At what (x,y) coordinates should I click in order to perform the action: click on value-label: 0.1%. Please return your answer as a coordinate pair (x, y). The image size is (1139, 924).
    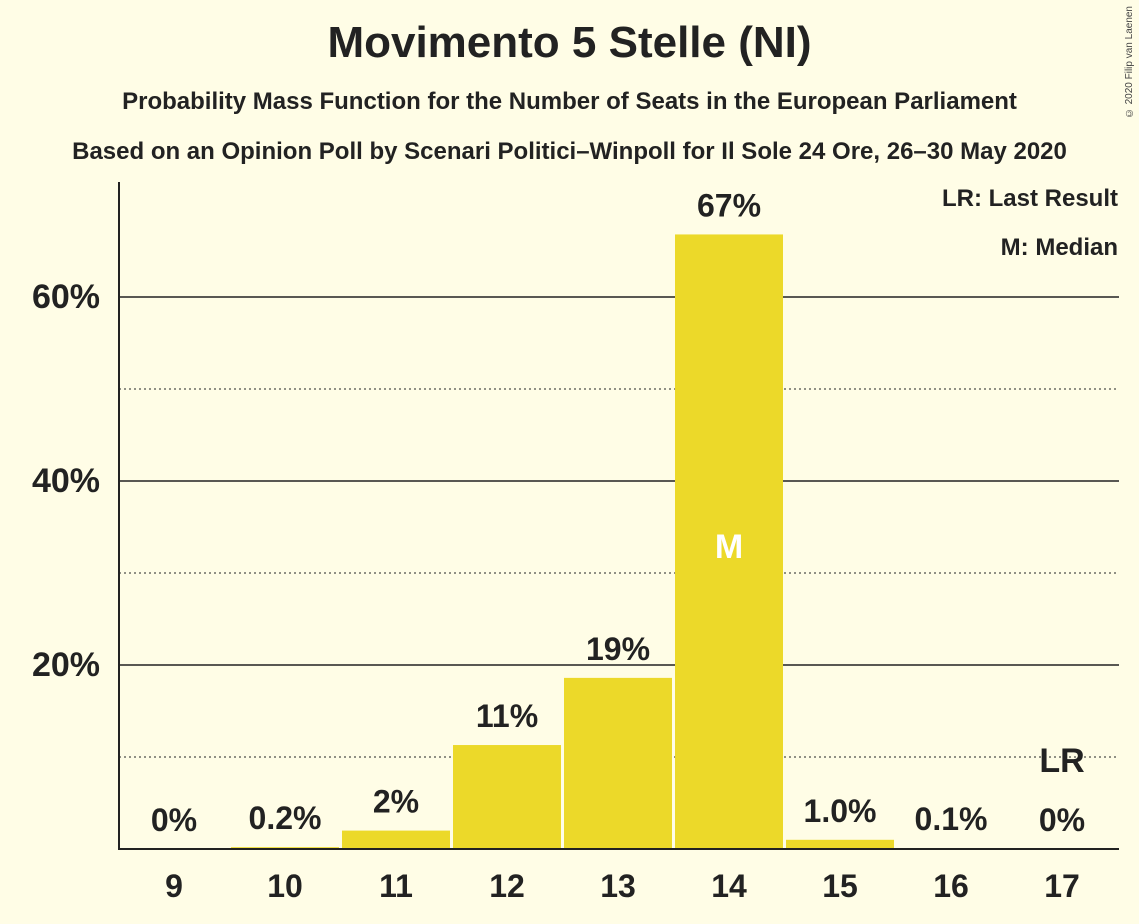
    Looking at the image, I should click on (951, 819).